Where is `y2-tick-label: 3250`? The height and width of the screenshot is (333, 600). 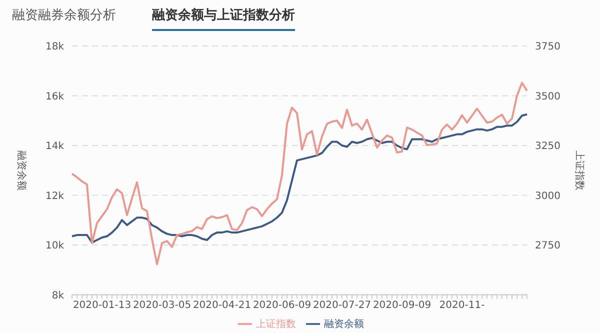 y2-tick-label: 3250 is located at coordinates (547, 146).